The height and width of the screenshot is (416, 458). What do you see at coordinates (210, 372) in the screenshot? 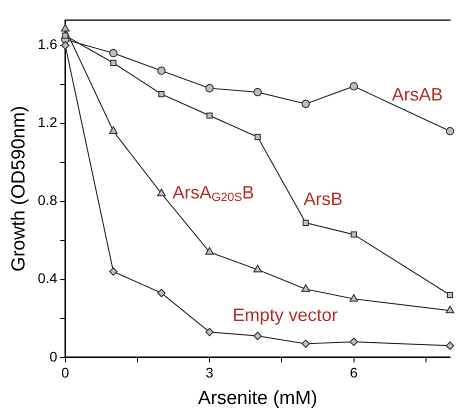
I see `x-tick-label: 3` at bounding box center [210, 372].